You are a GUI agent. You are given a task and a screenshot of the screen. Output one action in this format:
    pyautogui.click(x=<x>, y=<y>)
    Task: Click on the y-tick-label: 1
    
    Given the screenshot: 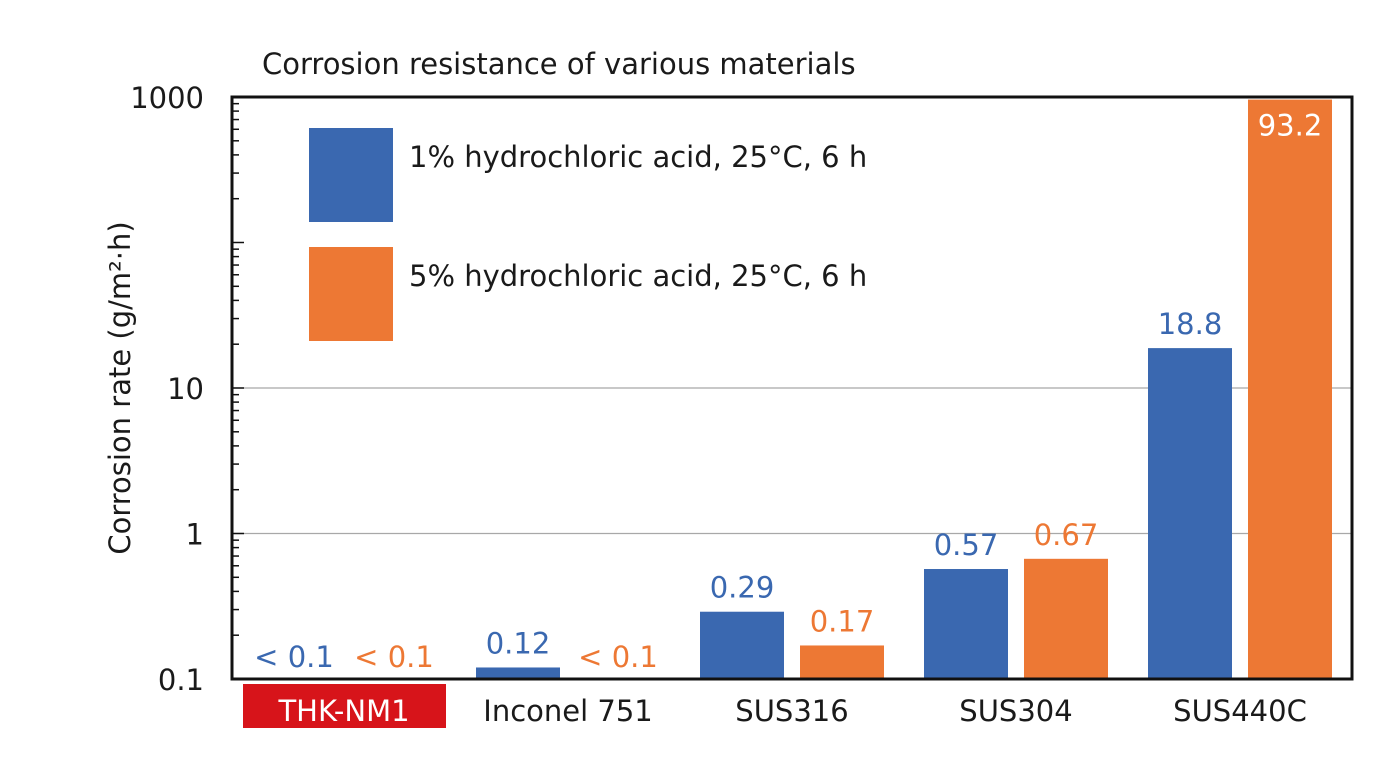 What is the action you would take?
    pyautogui.click(x=195, y=535)
    